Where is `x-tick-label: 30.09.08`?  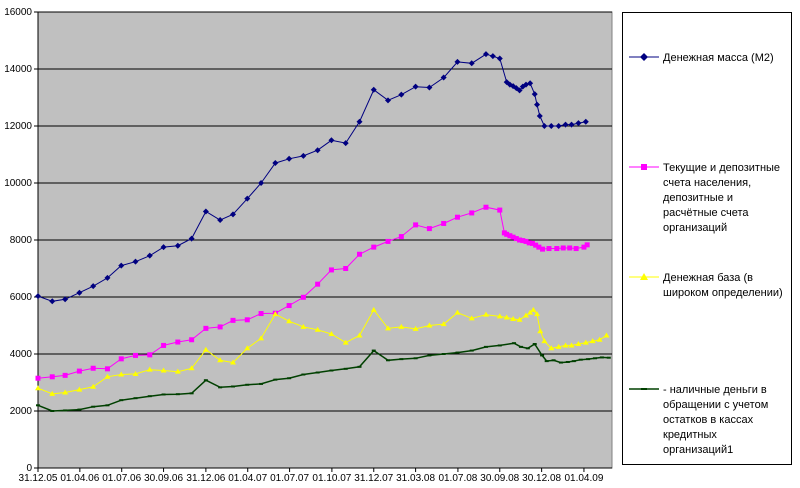 x-tick-label: 30.09.08 is located at coordinates (499, 478).